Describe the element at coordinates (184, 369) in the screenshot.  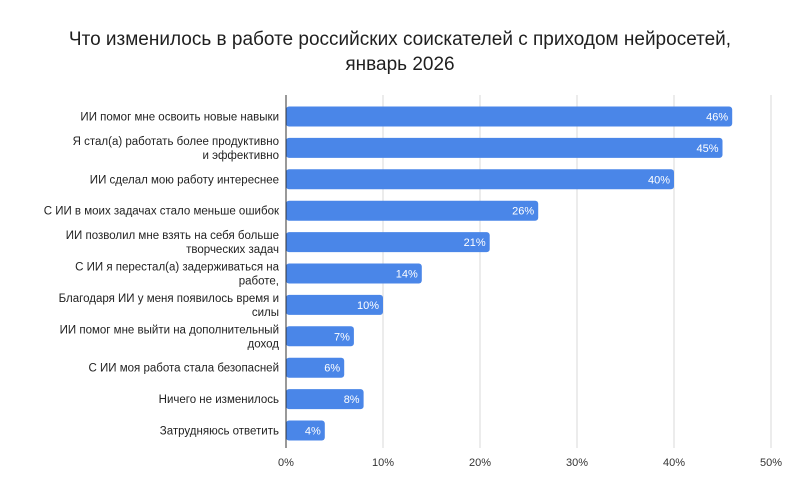
I see `category-label: С ИИ моя работа стала безопасней` at that location.